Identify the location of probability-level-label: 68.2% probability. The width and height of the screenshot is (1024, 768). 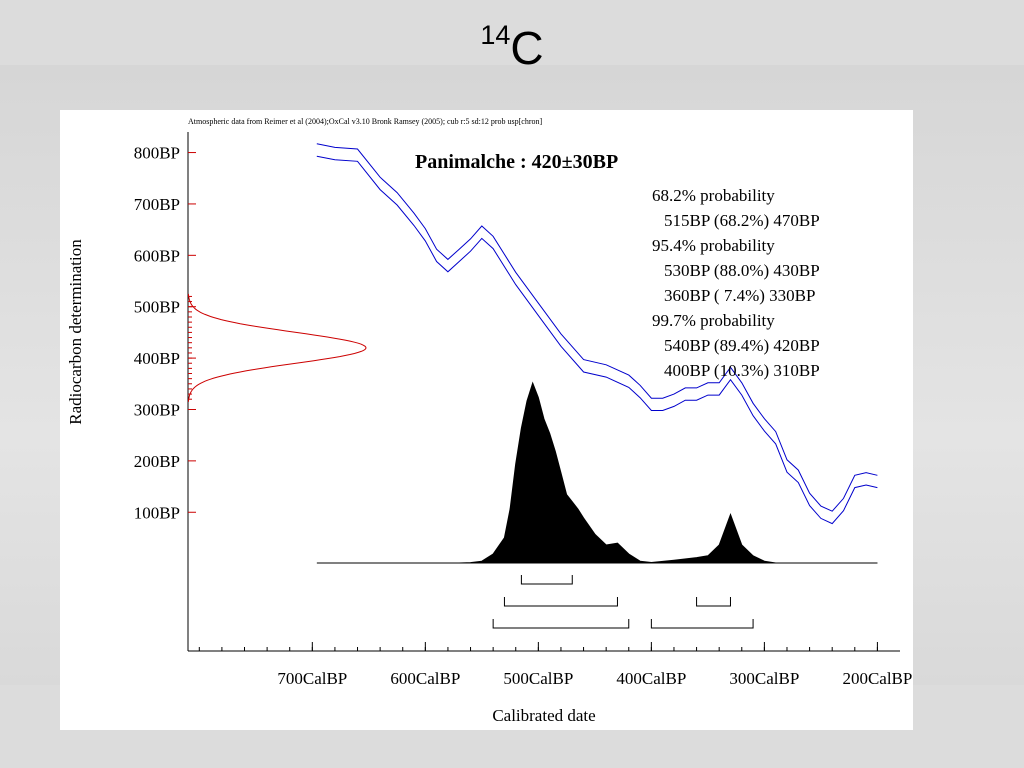
(713, 195).